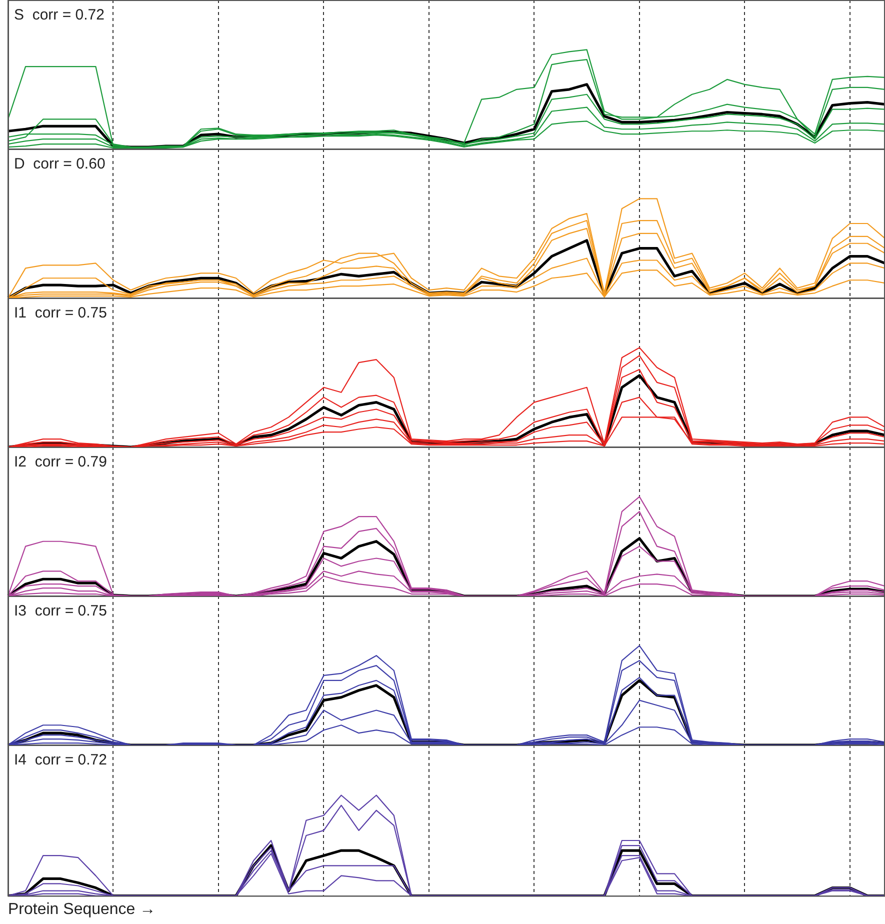 The width and height of the screenshot is (885, 924). Describe the element at coordinates (60, 462) in the screenshot. I see `chart-title: I2 corr = 0.79` at that location.